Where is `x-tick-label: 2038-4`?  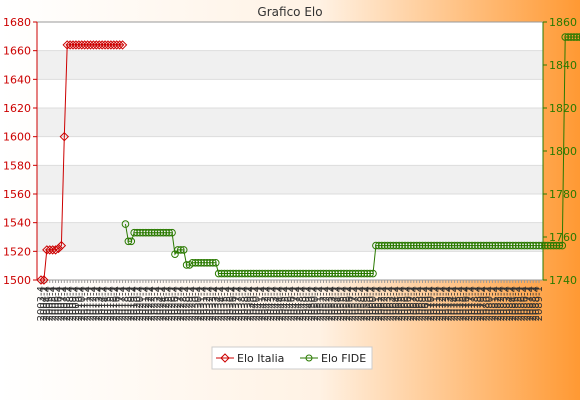
x-tick-label: 2038-4 is located at coordinates (245, 303).